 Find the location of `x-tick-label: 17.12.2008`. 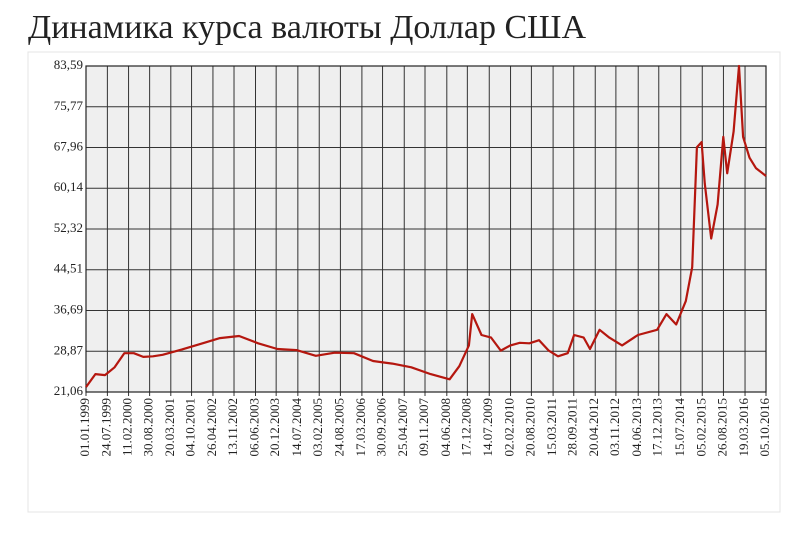

x-tick-label: 17.12.2008 is located at coordinates (465, 427).